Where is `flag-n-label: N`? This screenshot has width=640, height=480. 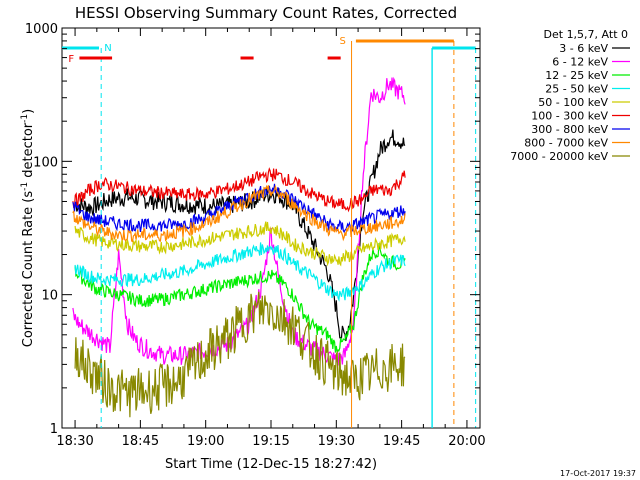
flag-n-label: N is located at coordinates (107, 48).